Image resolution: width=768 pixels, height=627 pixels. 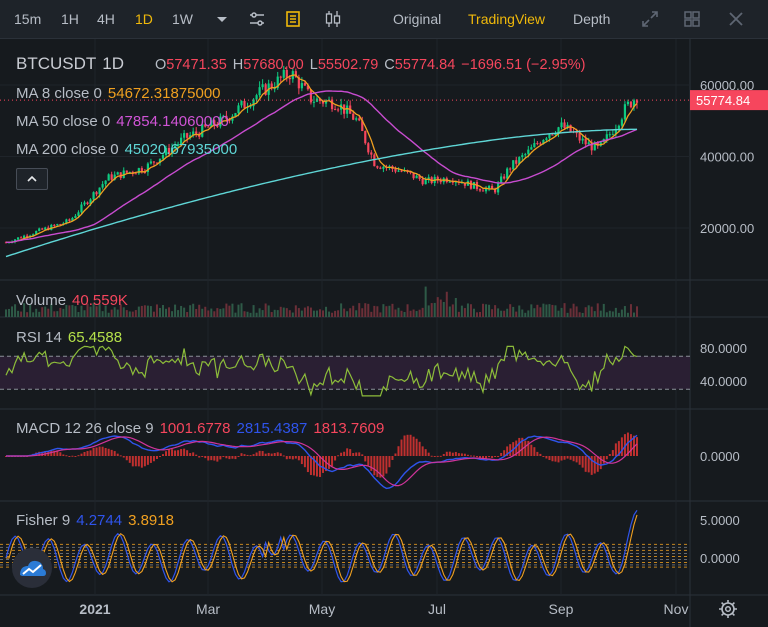 I want to click on collapse-legend-button, so click(x=32, y=179).